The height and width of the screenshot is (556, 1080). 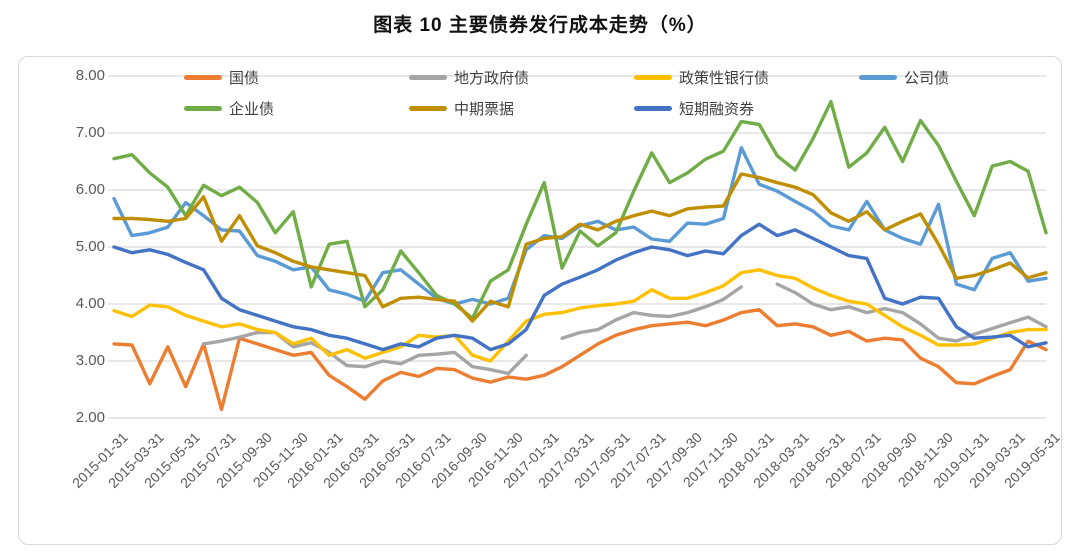 What do you see at coordinates (296, 108) in the screenshot?
I see `legend-item-企业债: 企业债` at bounding box center [296, 108].